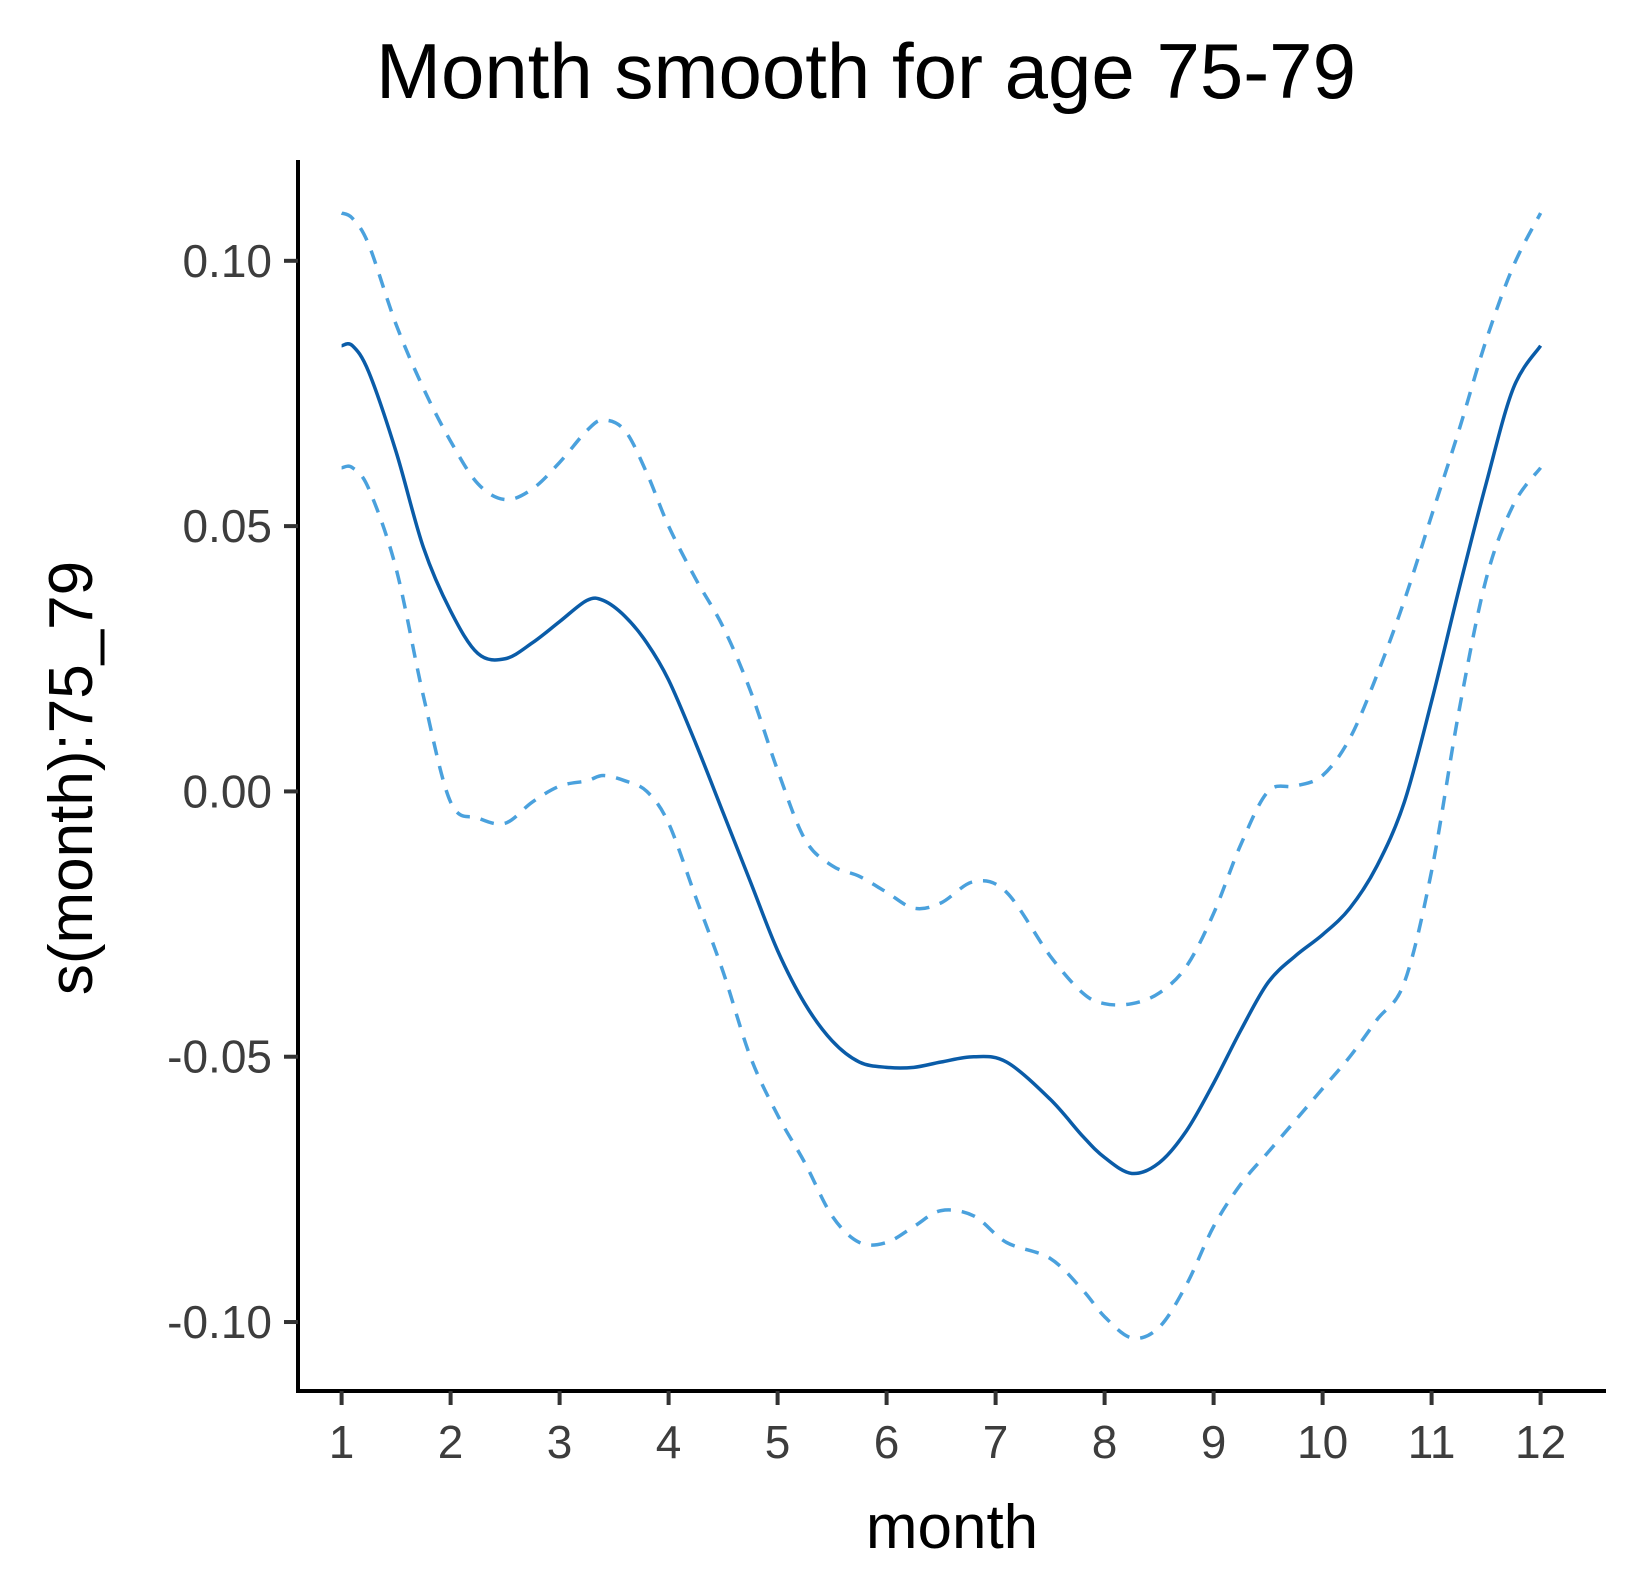  Describe the element at coordinates (1540, 1442) in the screenshot. I see `x-tick-label: 12` at that location.